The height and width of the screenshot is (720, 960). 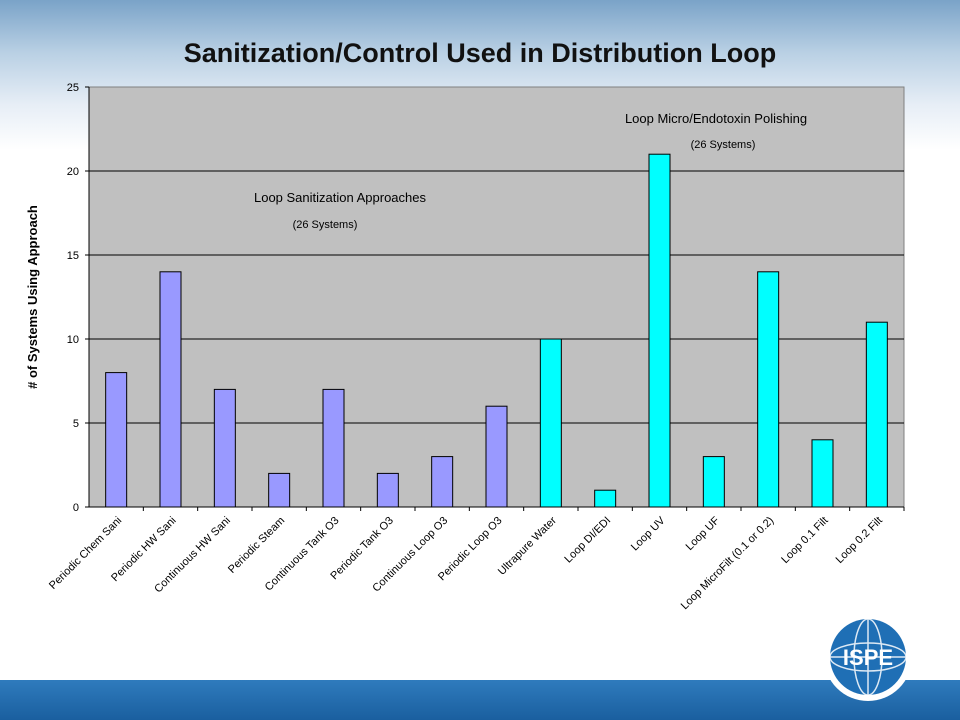 I want to click on ispe-logo: ISPE, so click(x=868, y=657).